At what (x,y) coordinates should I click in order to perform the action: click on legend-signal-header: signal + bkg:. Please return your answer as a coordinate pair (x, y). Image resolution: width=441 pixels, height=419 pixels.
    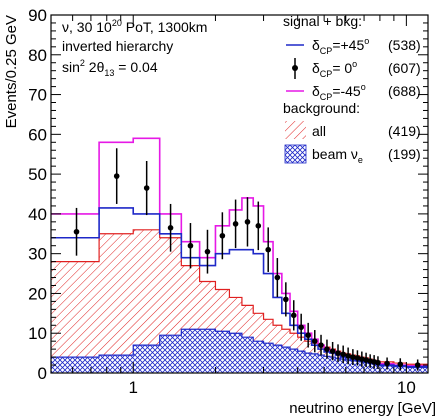
    Looking at the image, I should click on (322, 21).